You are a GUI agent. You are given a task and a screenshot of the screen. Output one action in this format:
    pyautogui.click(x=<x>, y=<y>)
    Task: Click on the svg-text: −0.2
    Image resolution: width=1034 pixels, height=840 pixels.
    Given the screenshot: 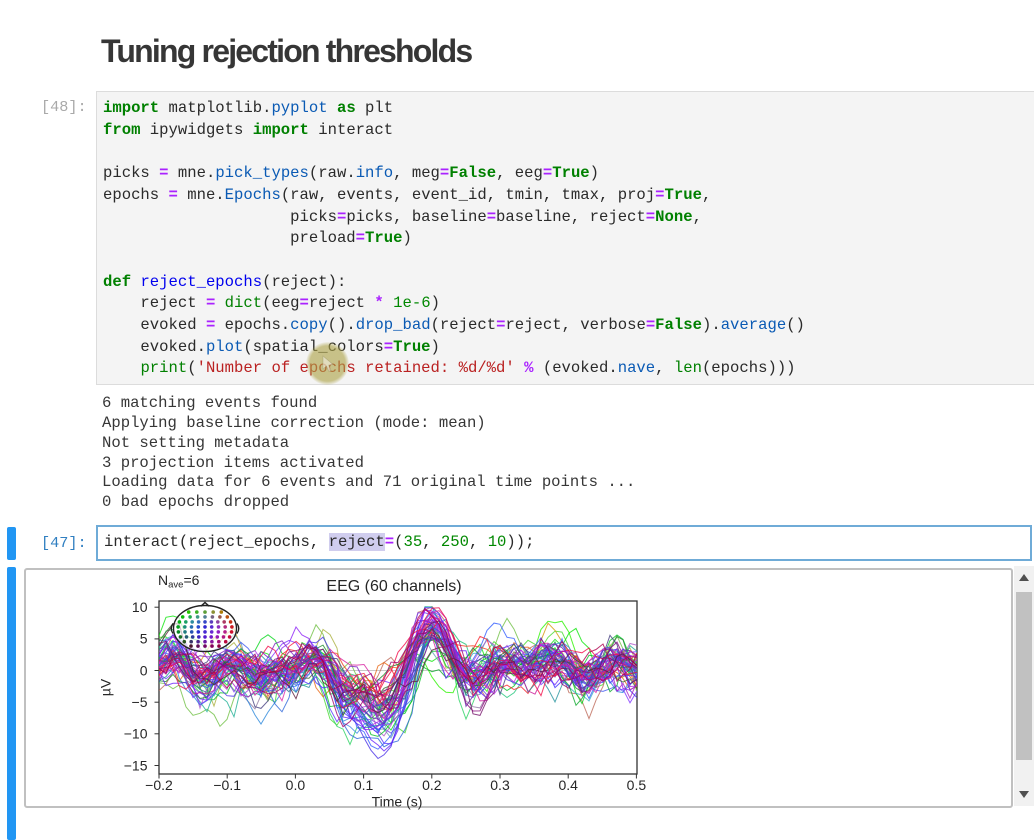 What is the action you would take?
    pyautogui.click(x=159, y=785)
    